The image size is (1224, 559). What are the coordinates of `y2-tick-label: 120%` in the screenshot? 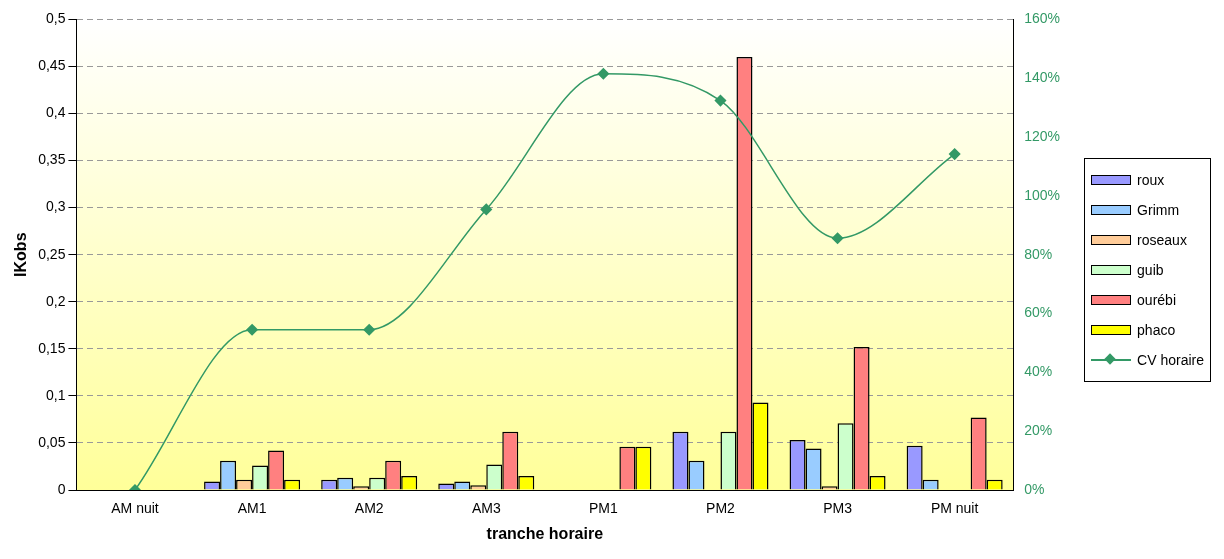 It's located at (1042, 135).